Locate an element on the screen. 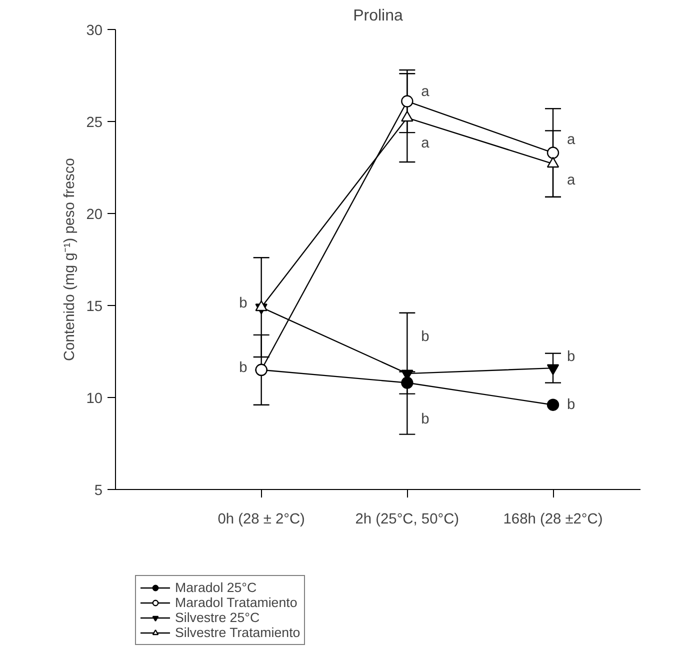 Image resolution: width=686 pixels, height=665 pixels. x-tick-label: 2h (25°C, 50°C) is located at coordinates (407, 520).